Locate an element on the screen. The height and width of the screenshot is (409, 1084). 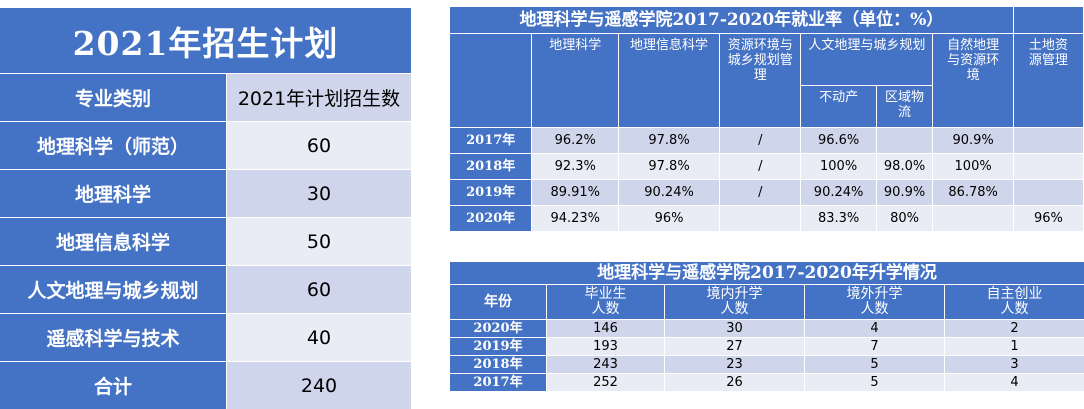
table-row: 2020年 94.23% 96% 83.3% 80% 96% is located at coordinates (766, 218).